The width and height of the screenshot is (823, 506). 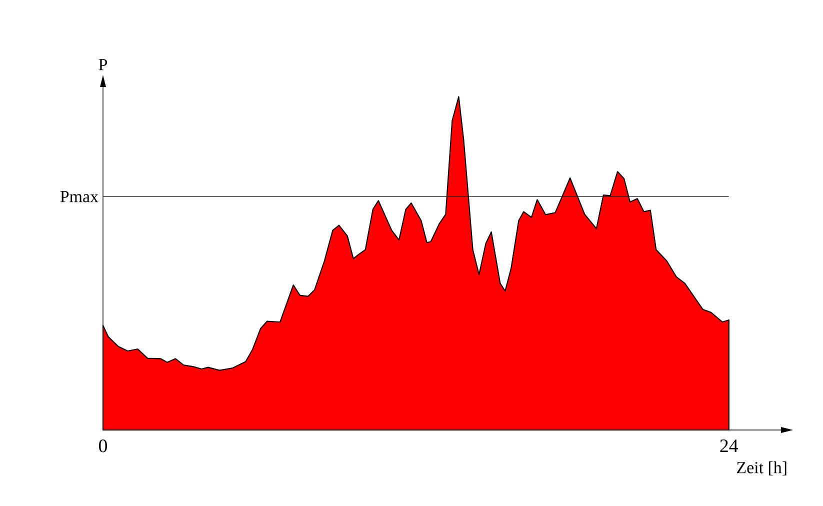 What do you see at coordinates (729, 446) in the screenshot?
I see `x-tick-label: 24` at bounding box center [729, 446].